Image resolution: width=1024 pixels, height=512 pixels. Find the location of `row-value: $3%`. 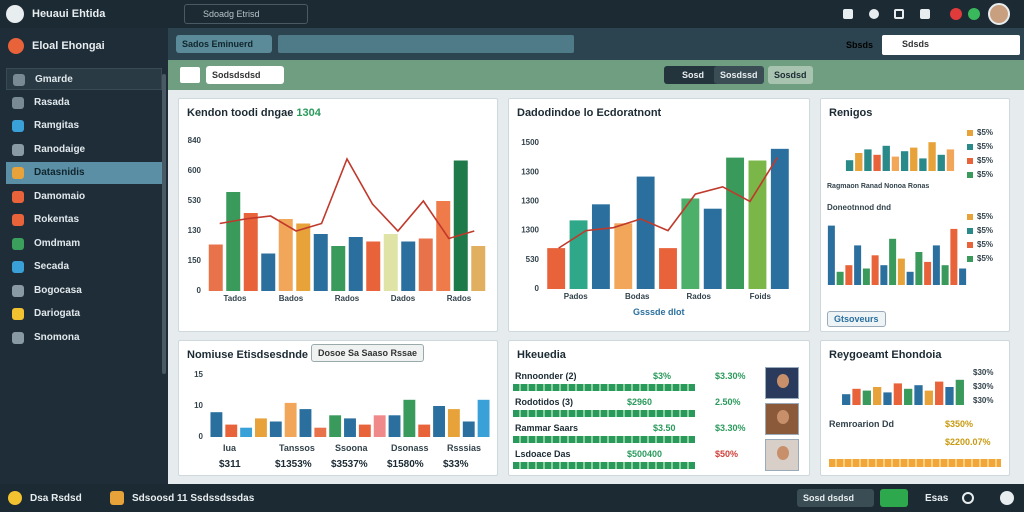

row-value: $3% is located at coordinates (662, 376).